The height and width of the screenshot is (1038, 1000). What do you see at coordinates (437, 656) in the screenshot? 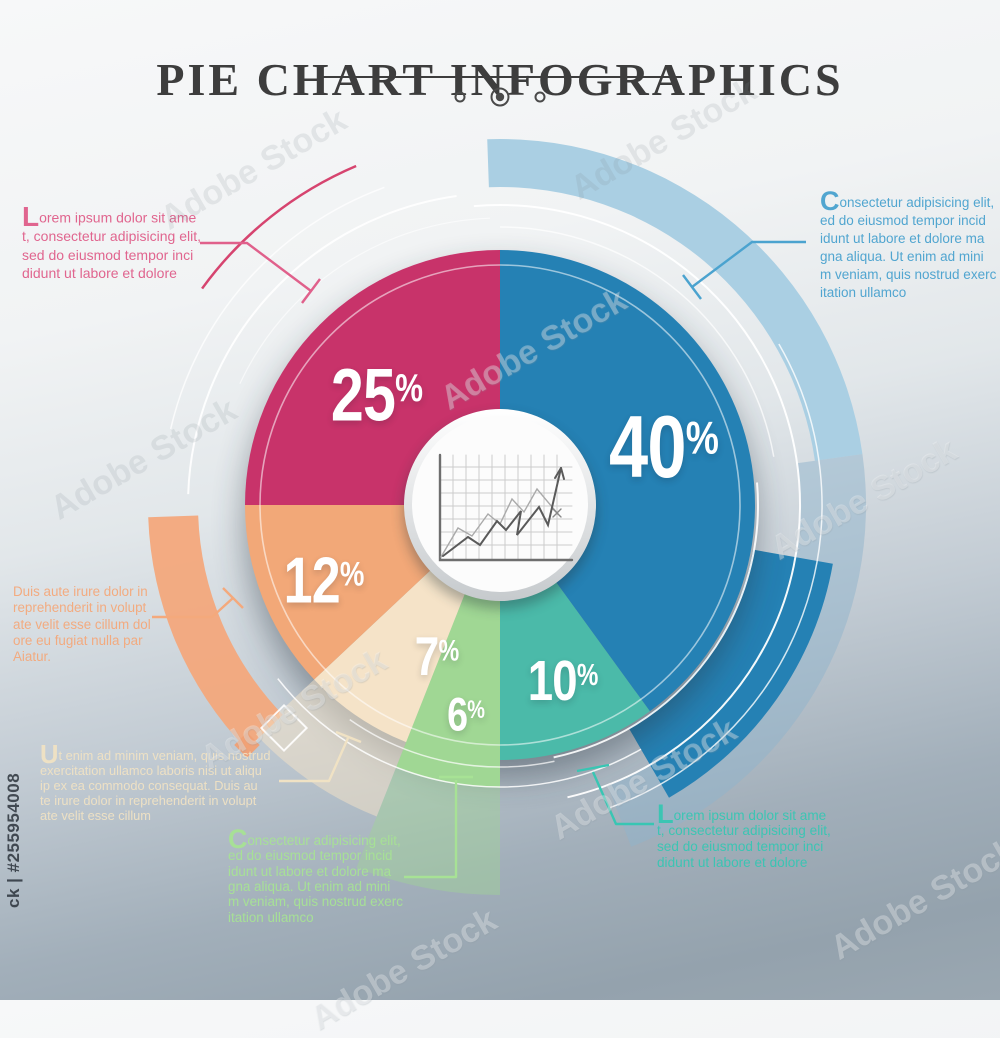
I see `pie-label-cream: 7%` at bounding box center [437, 656].